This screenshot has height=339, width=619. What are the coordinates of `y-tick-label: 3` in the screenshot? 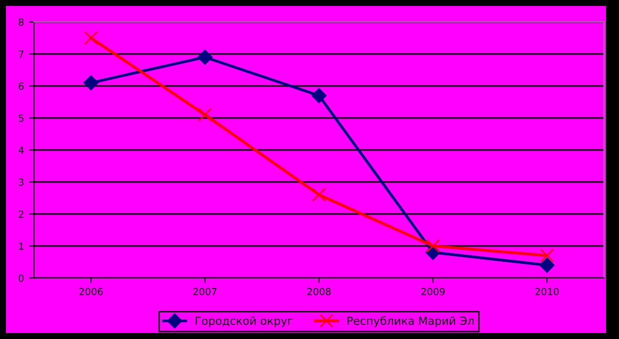 It's located at (21, 182).